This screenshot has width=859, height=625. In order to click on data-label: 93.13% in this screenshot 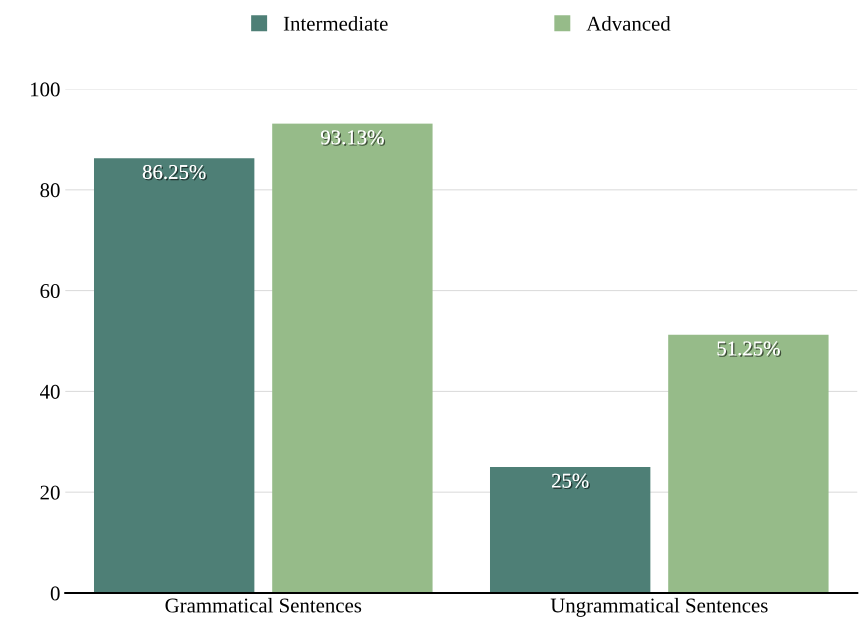, I will do `click(353, 138)`.